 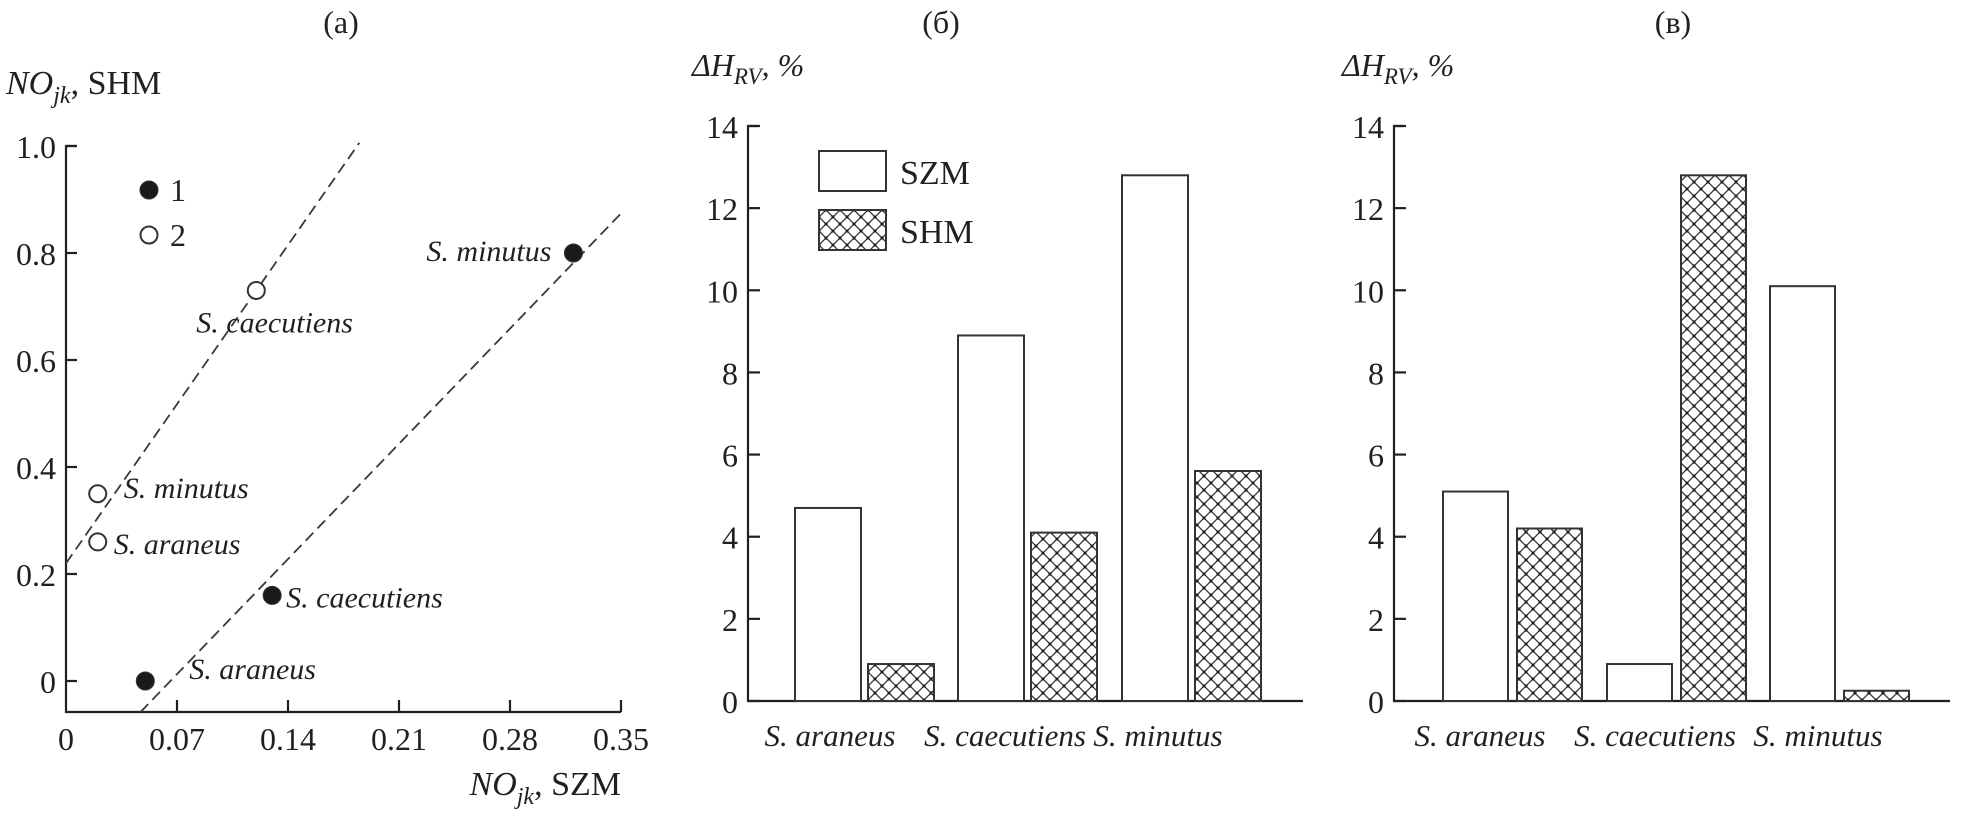 I want to click on panel-a-y-axis-label: NOjk, SHM, so click(x=83, y=87).